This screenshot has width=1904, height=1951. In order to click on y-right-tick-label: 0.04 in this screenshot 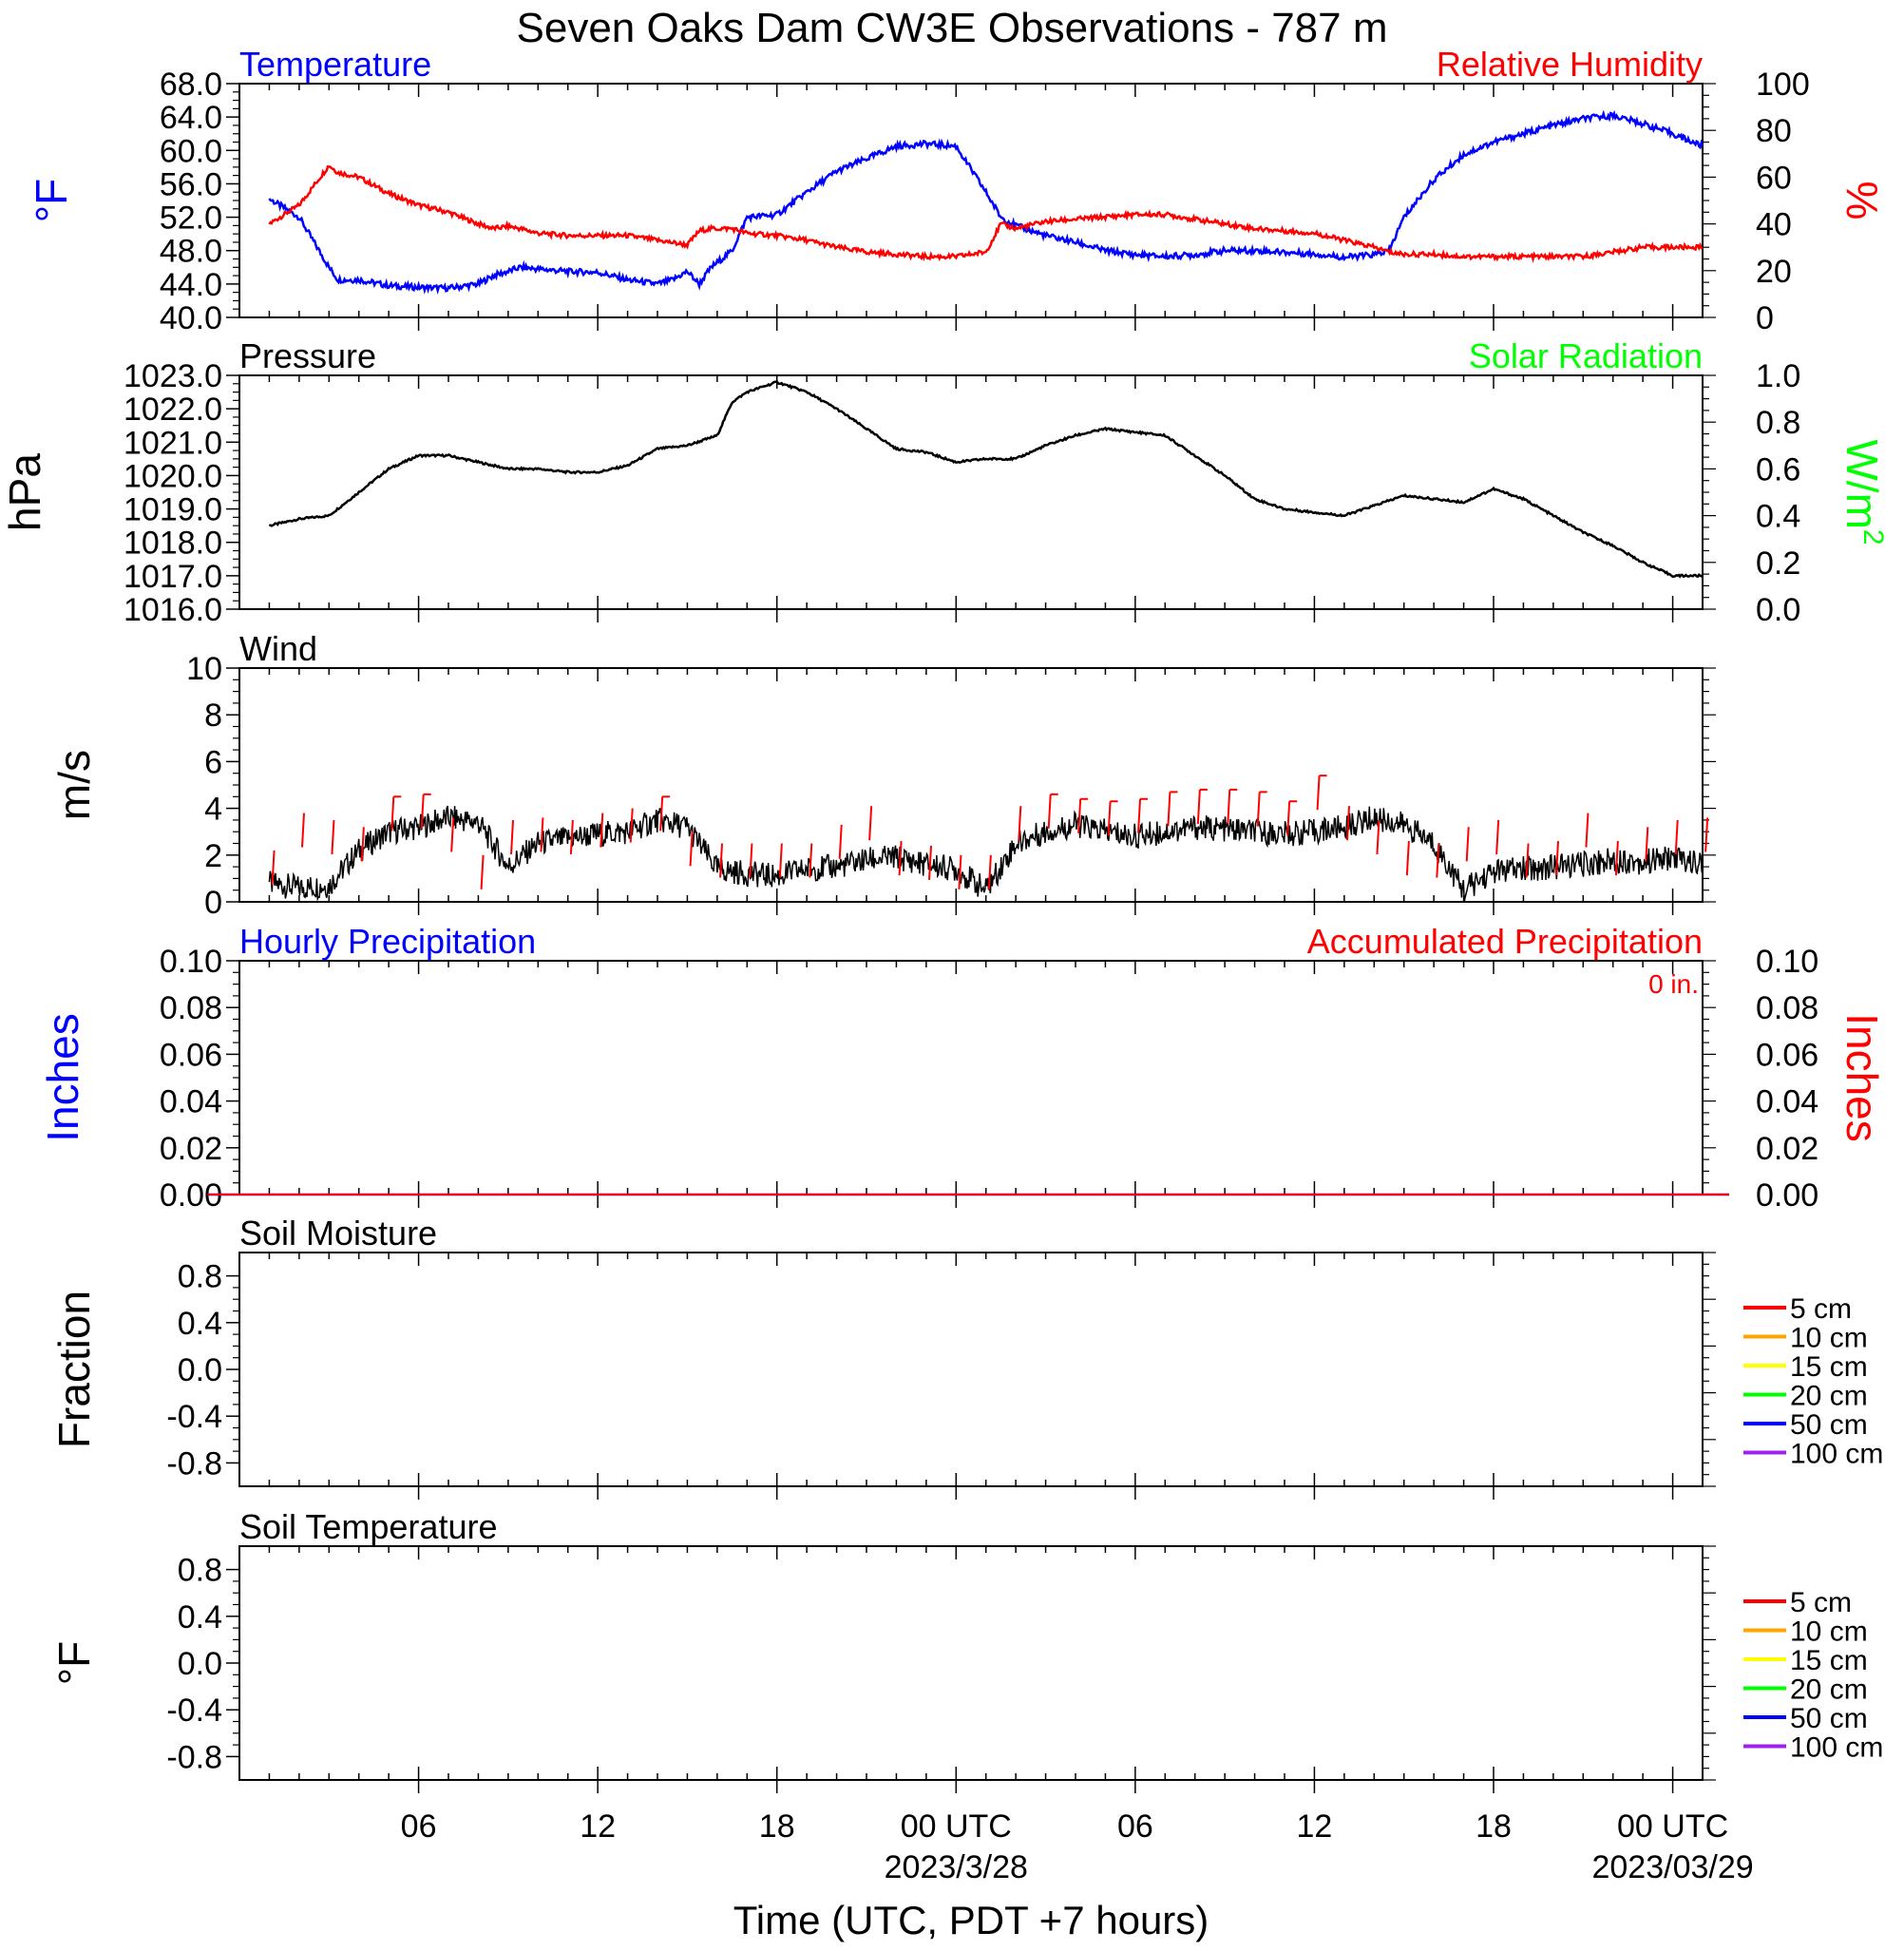, I will do `click(1787, 1102)`.